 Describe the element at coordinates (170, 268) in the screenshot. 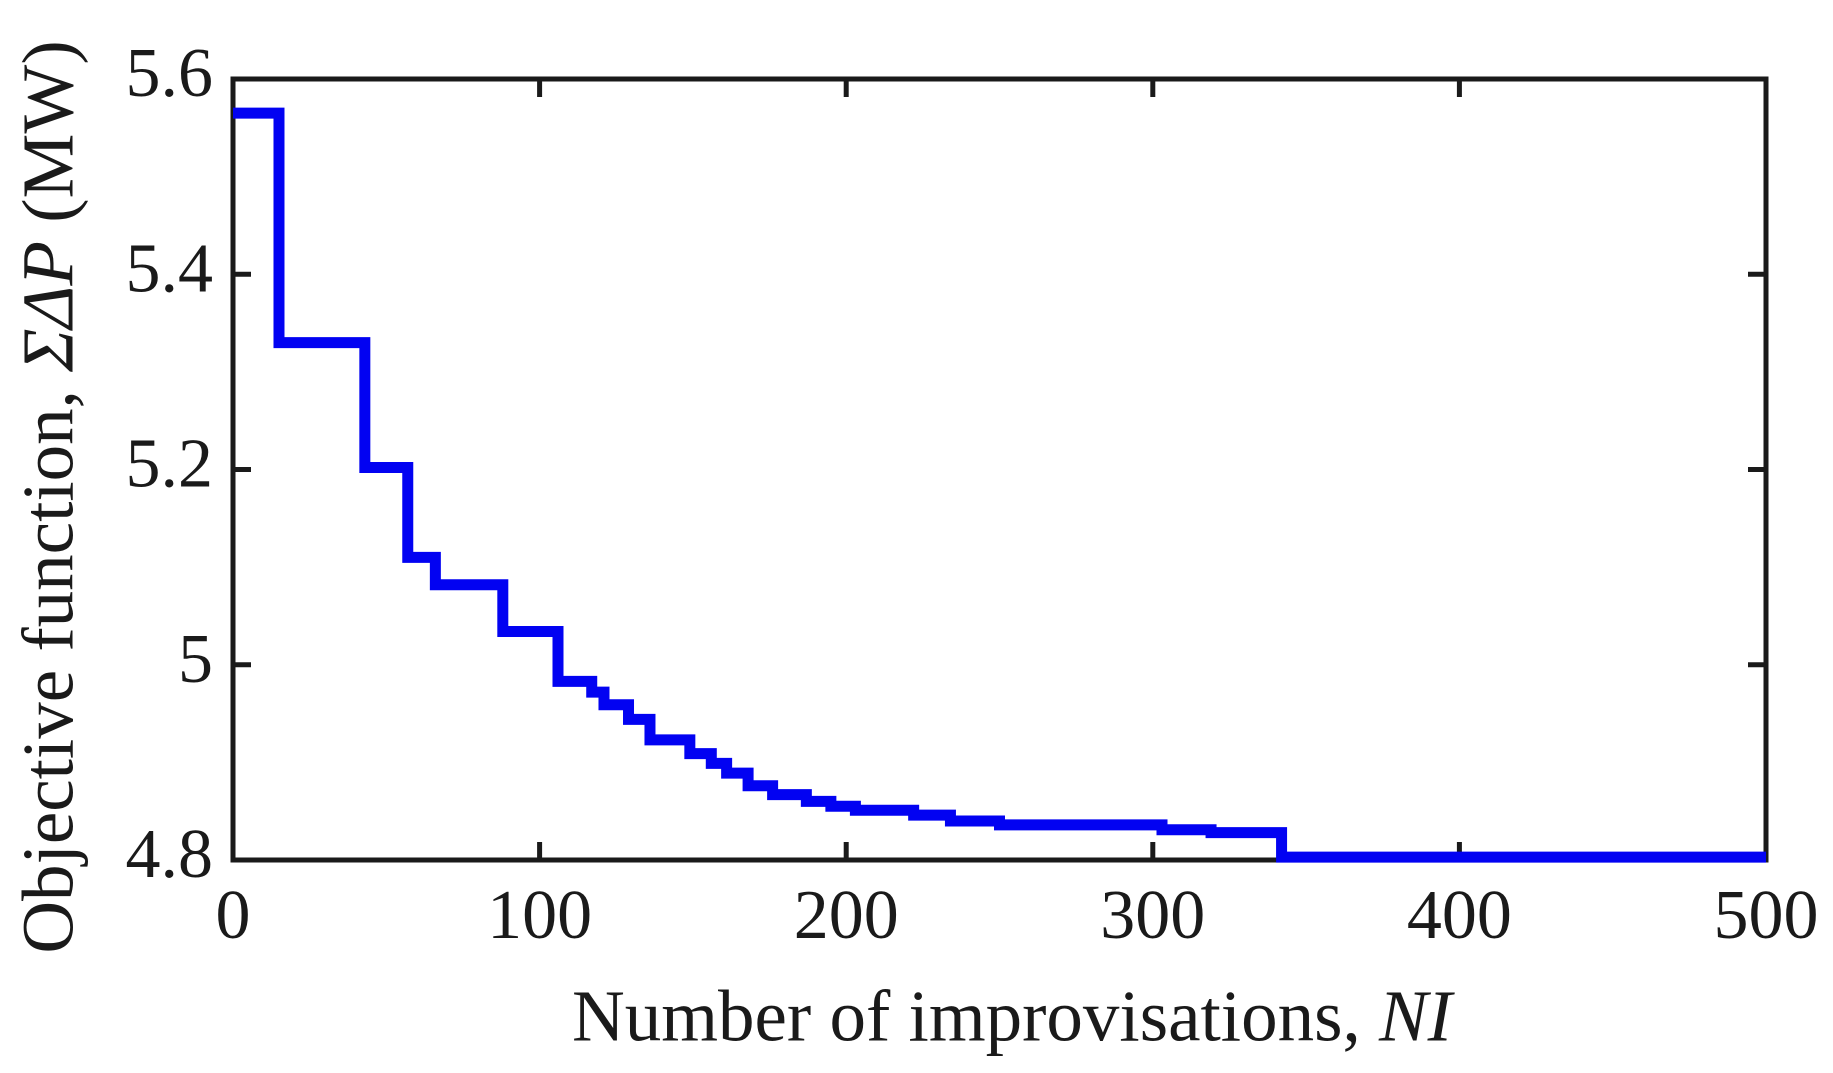

I see `y-tick-label: 5.4` at that location.